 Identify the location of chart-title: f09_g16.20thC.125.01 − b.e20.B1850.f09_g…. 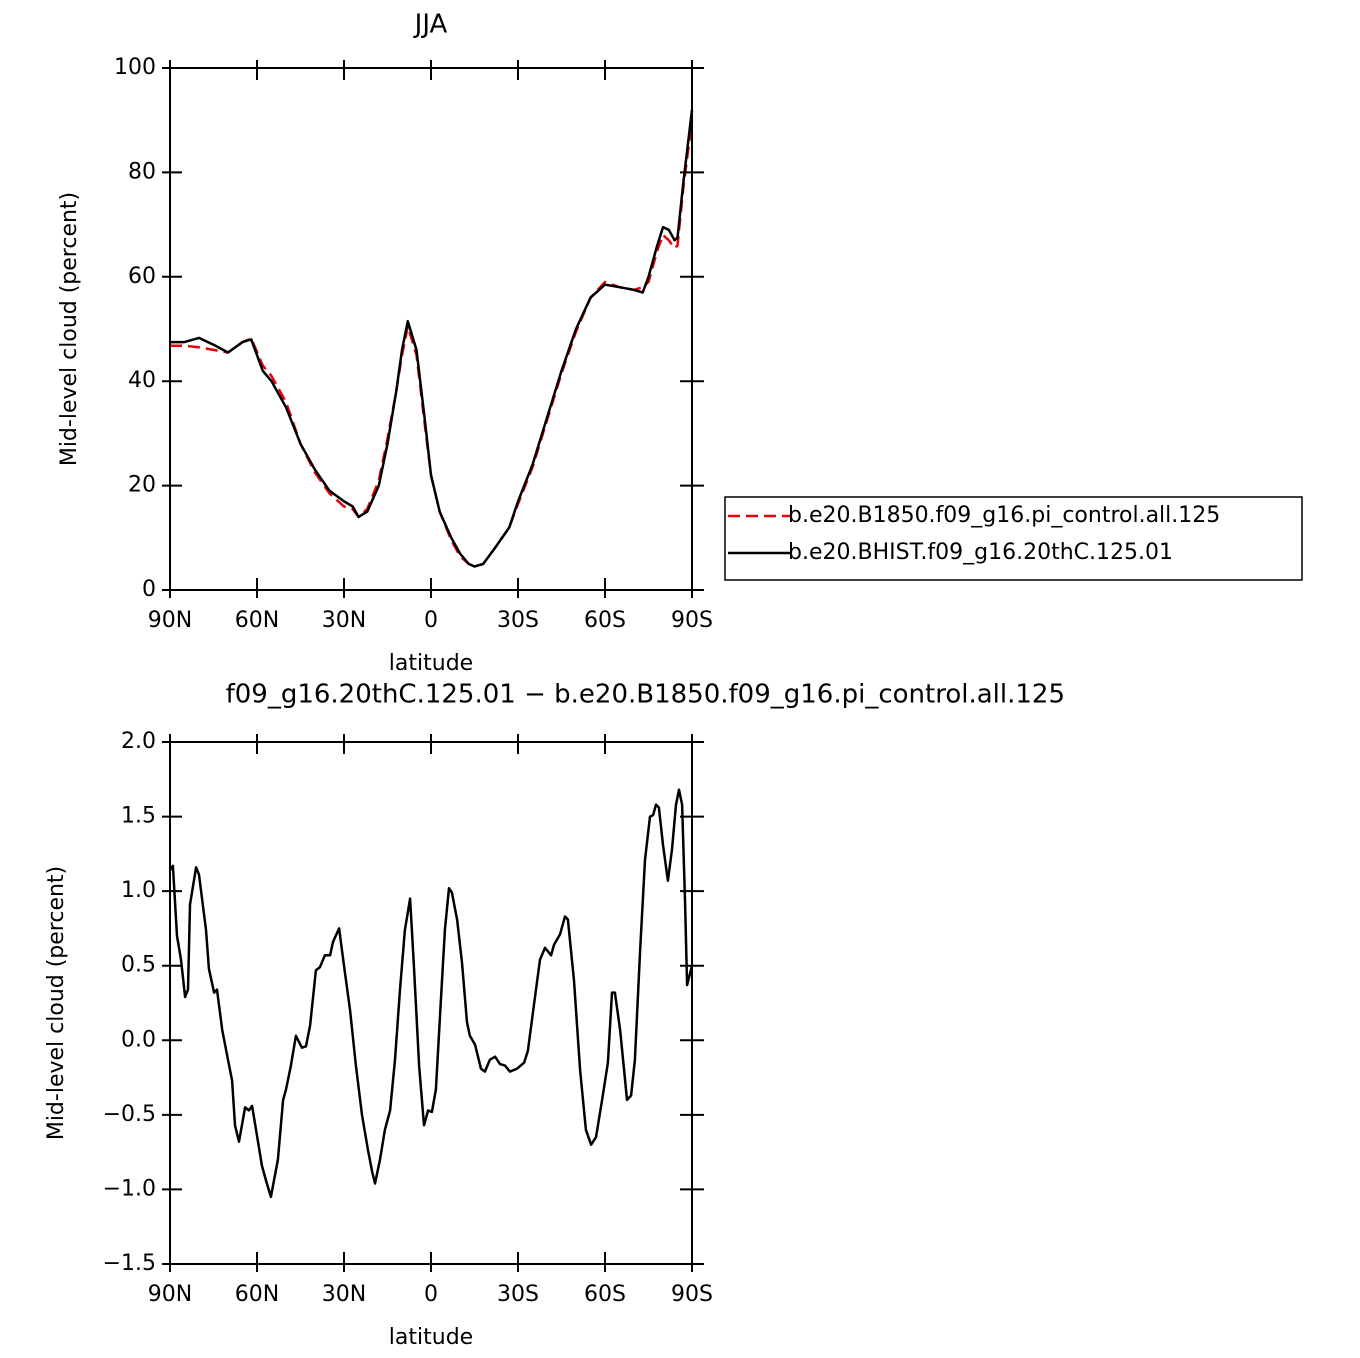
(645, 695).